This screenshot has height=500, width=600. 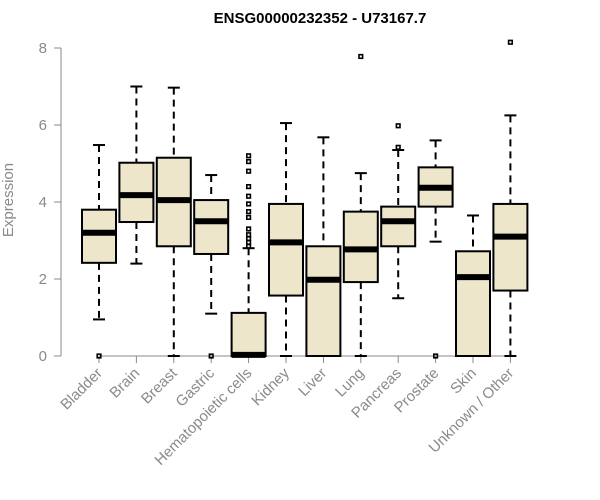 I want to click on y-tick-label: 6, so click(x=43, y=125).